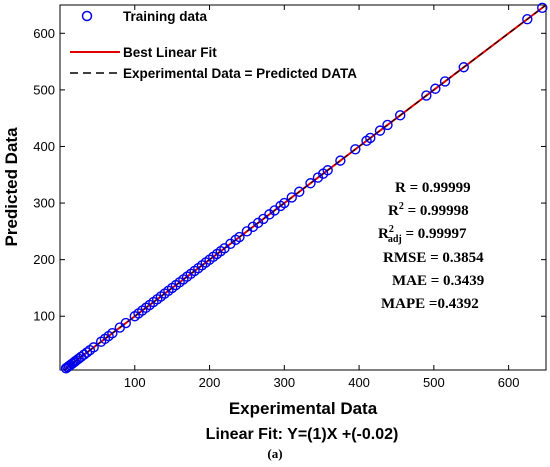 This screenshot has height=467, width=550. What do you see at coordinates (359, 382) in the screenshot?
I see `x-tick-label: 400` at bounding box center [359, 382].